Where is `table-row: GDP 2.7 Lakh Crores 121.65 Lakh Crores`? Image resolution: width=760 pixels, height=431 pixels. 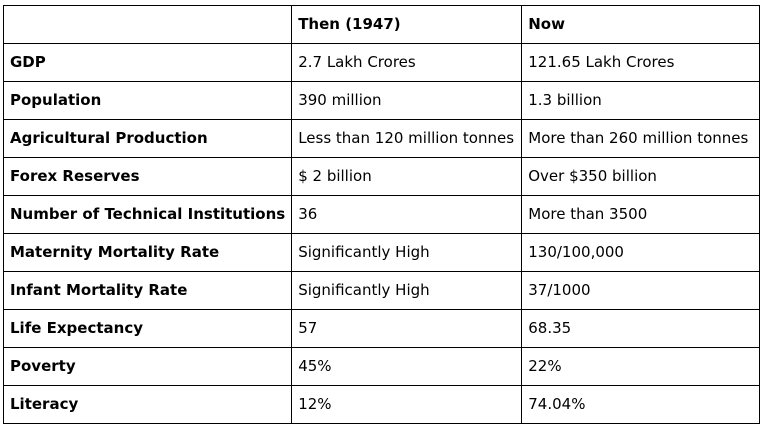
table-row: GDP 2.7 Lakh Crores 121.65 Lakh Crores is located at coordinates (381, 62).